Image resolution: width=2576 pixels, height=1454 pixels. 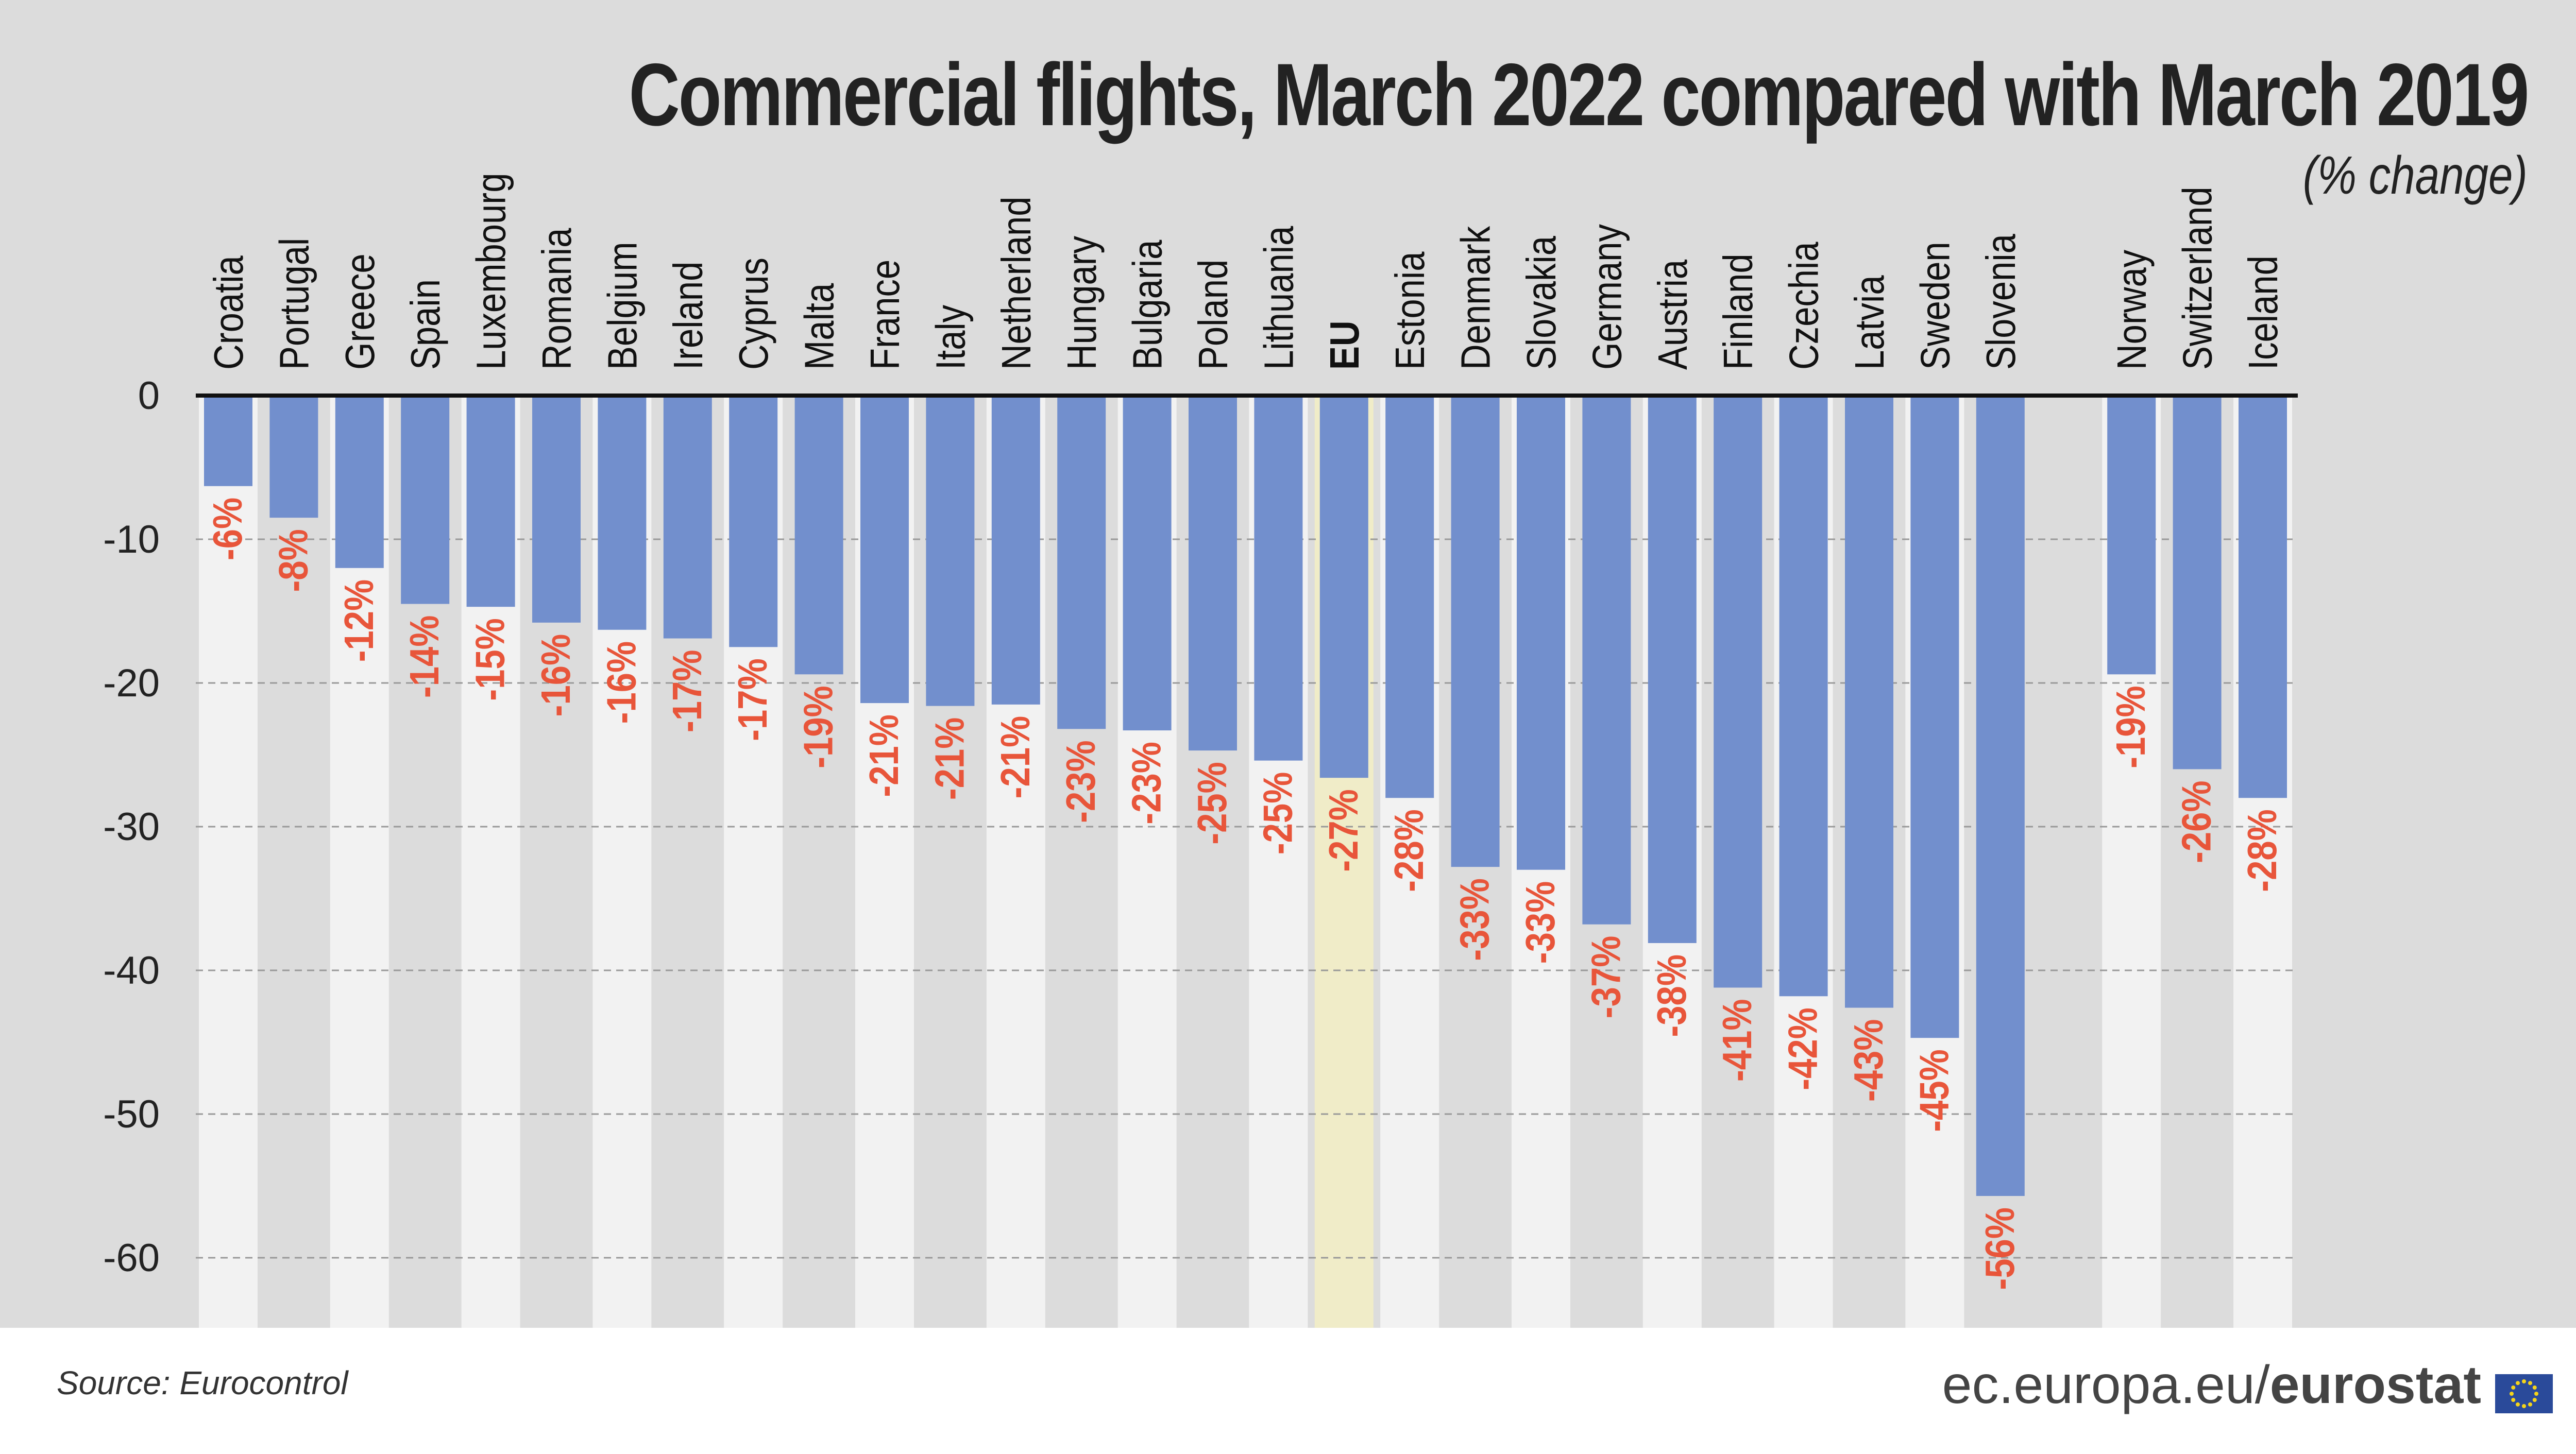 What do you see at coordinates (753, 521) in the screenshot?
I see `bar-cyprus` at bounding box center [753, 521].